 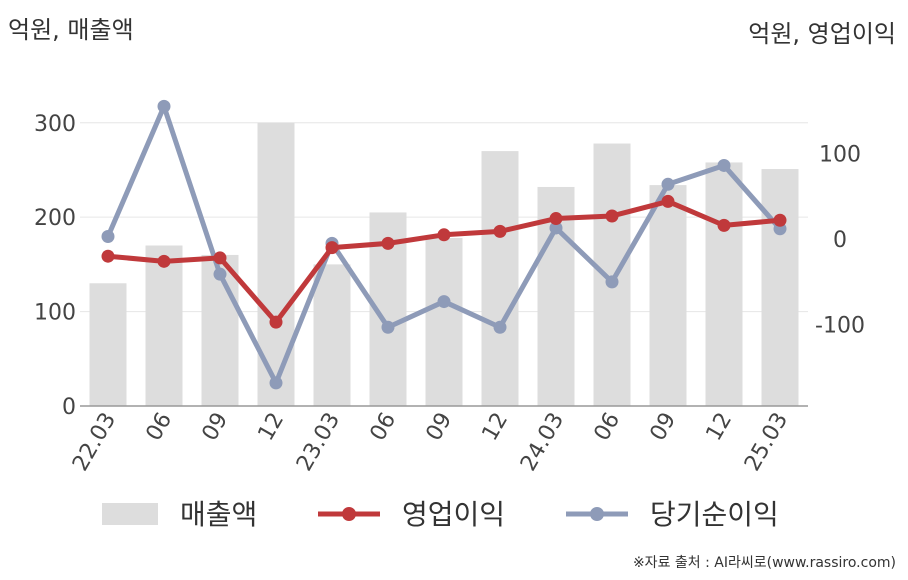 I want to click on right-axis-tick-label: 100, so click(x=840, y=154).